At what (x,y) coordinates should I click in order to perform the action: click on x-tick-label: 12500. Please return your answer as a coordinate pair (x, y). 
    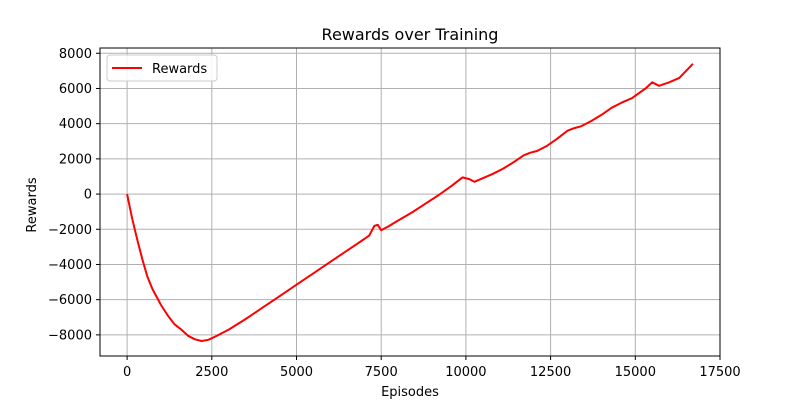
    Looking at the image, I should click on (550, 372).